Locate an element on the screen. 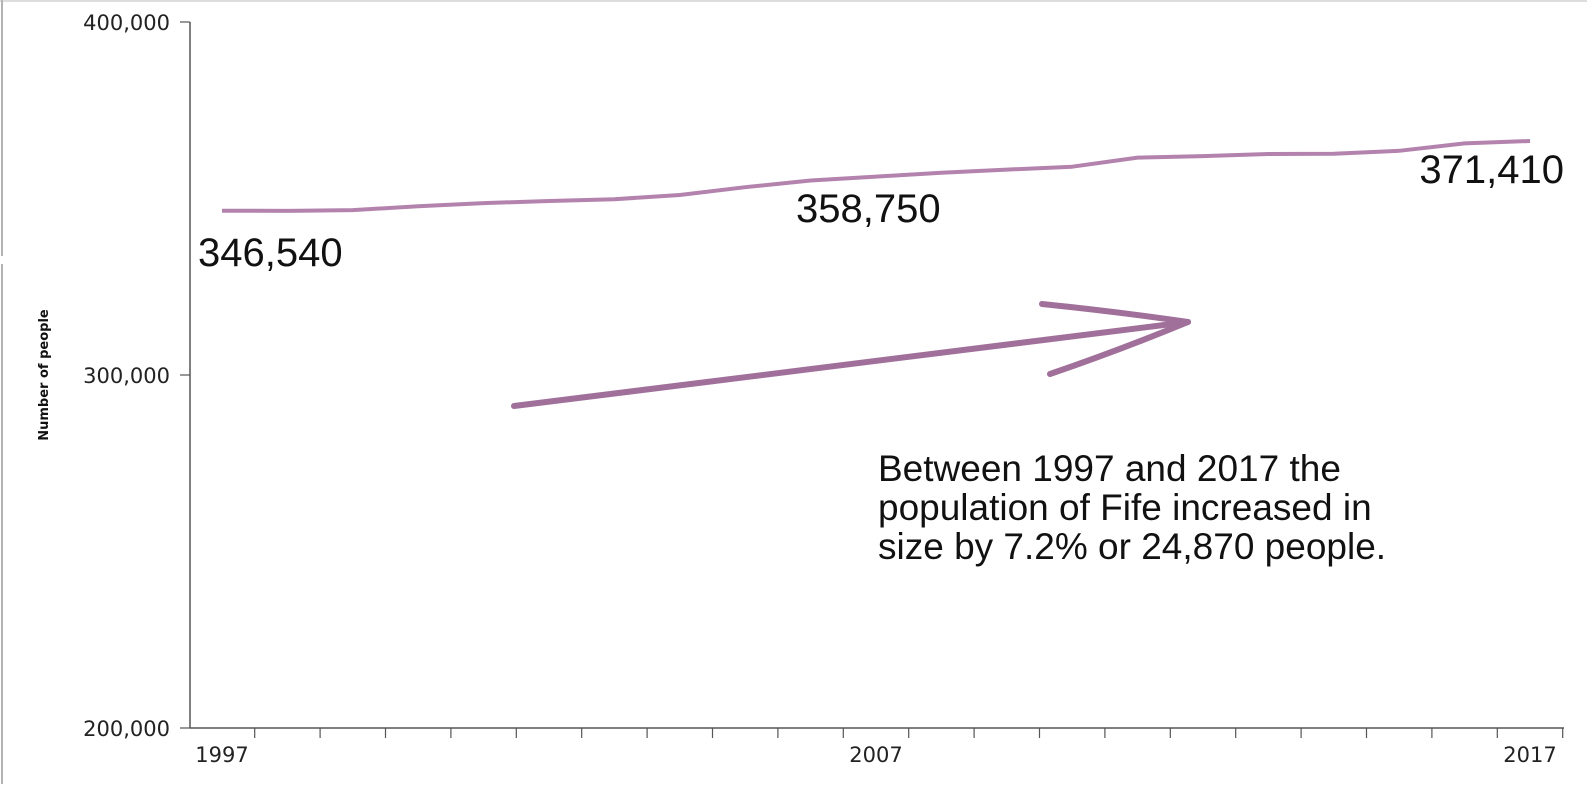 The width and height of the screenshot is (1587, 788). x-tick-label-1997: 1997 is located at coordinates (221, 755).